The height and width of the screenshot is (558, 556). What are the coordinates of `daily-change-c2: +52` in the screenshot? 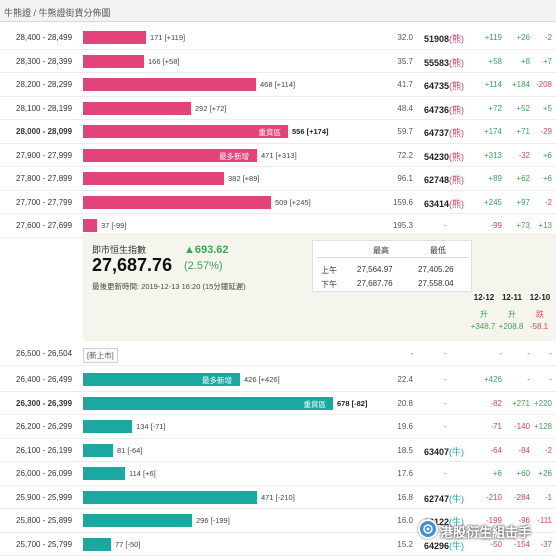 It's located at (523, 108).